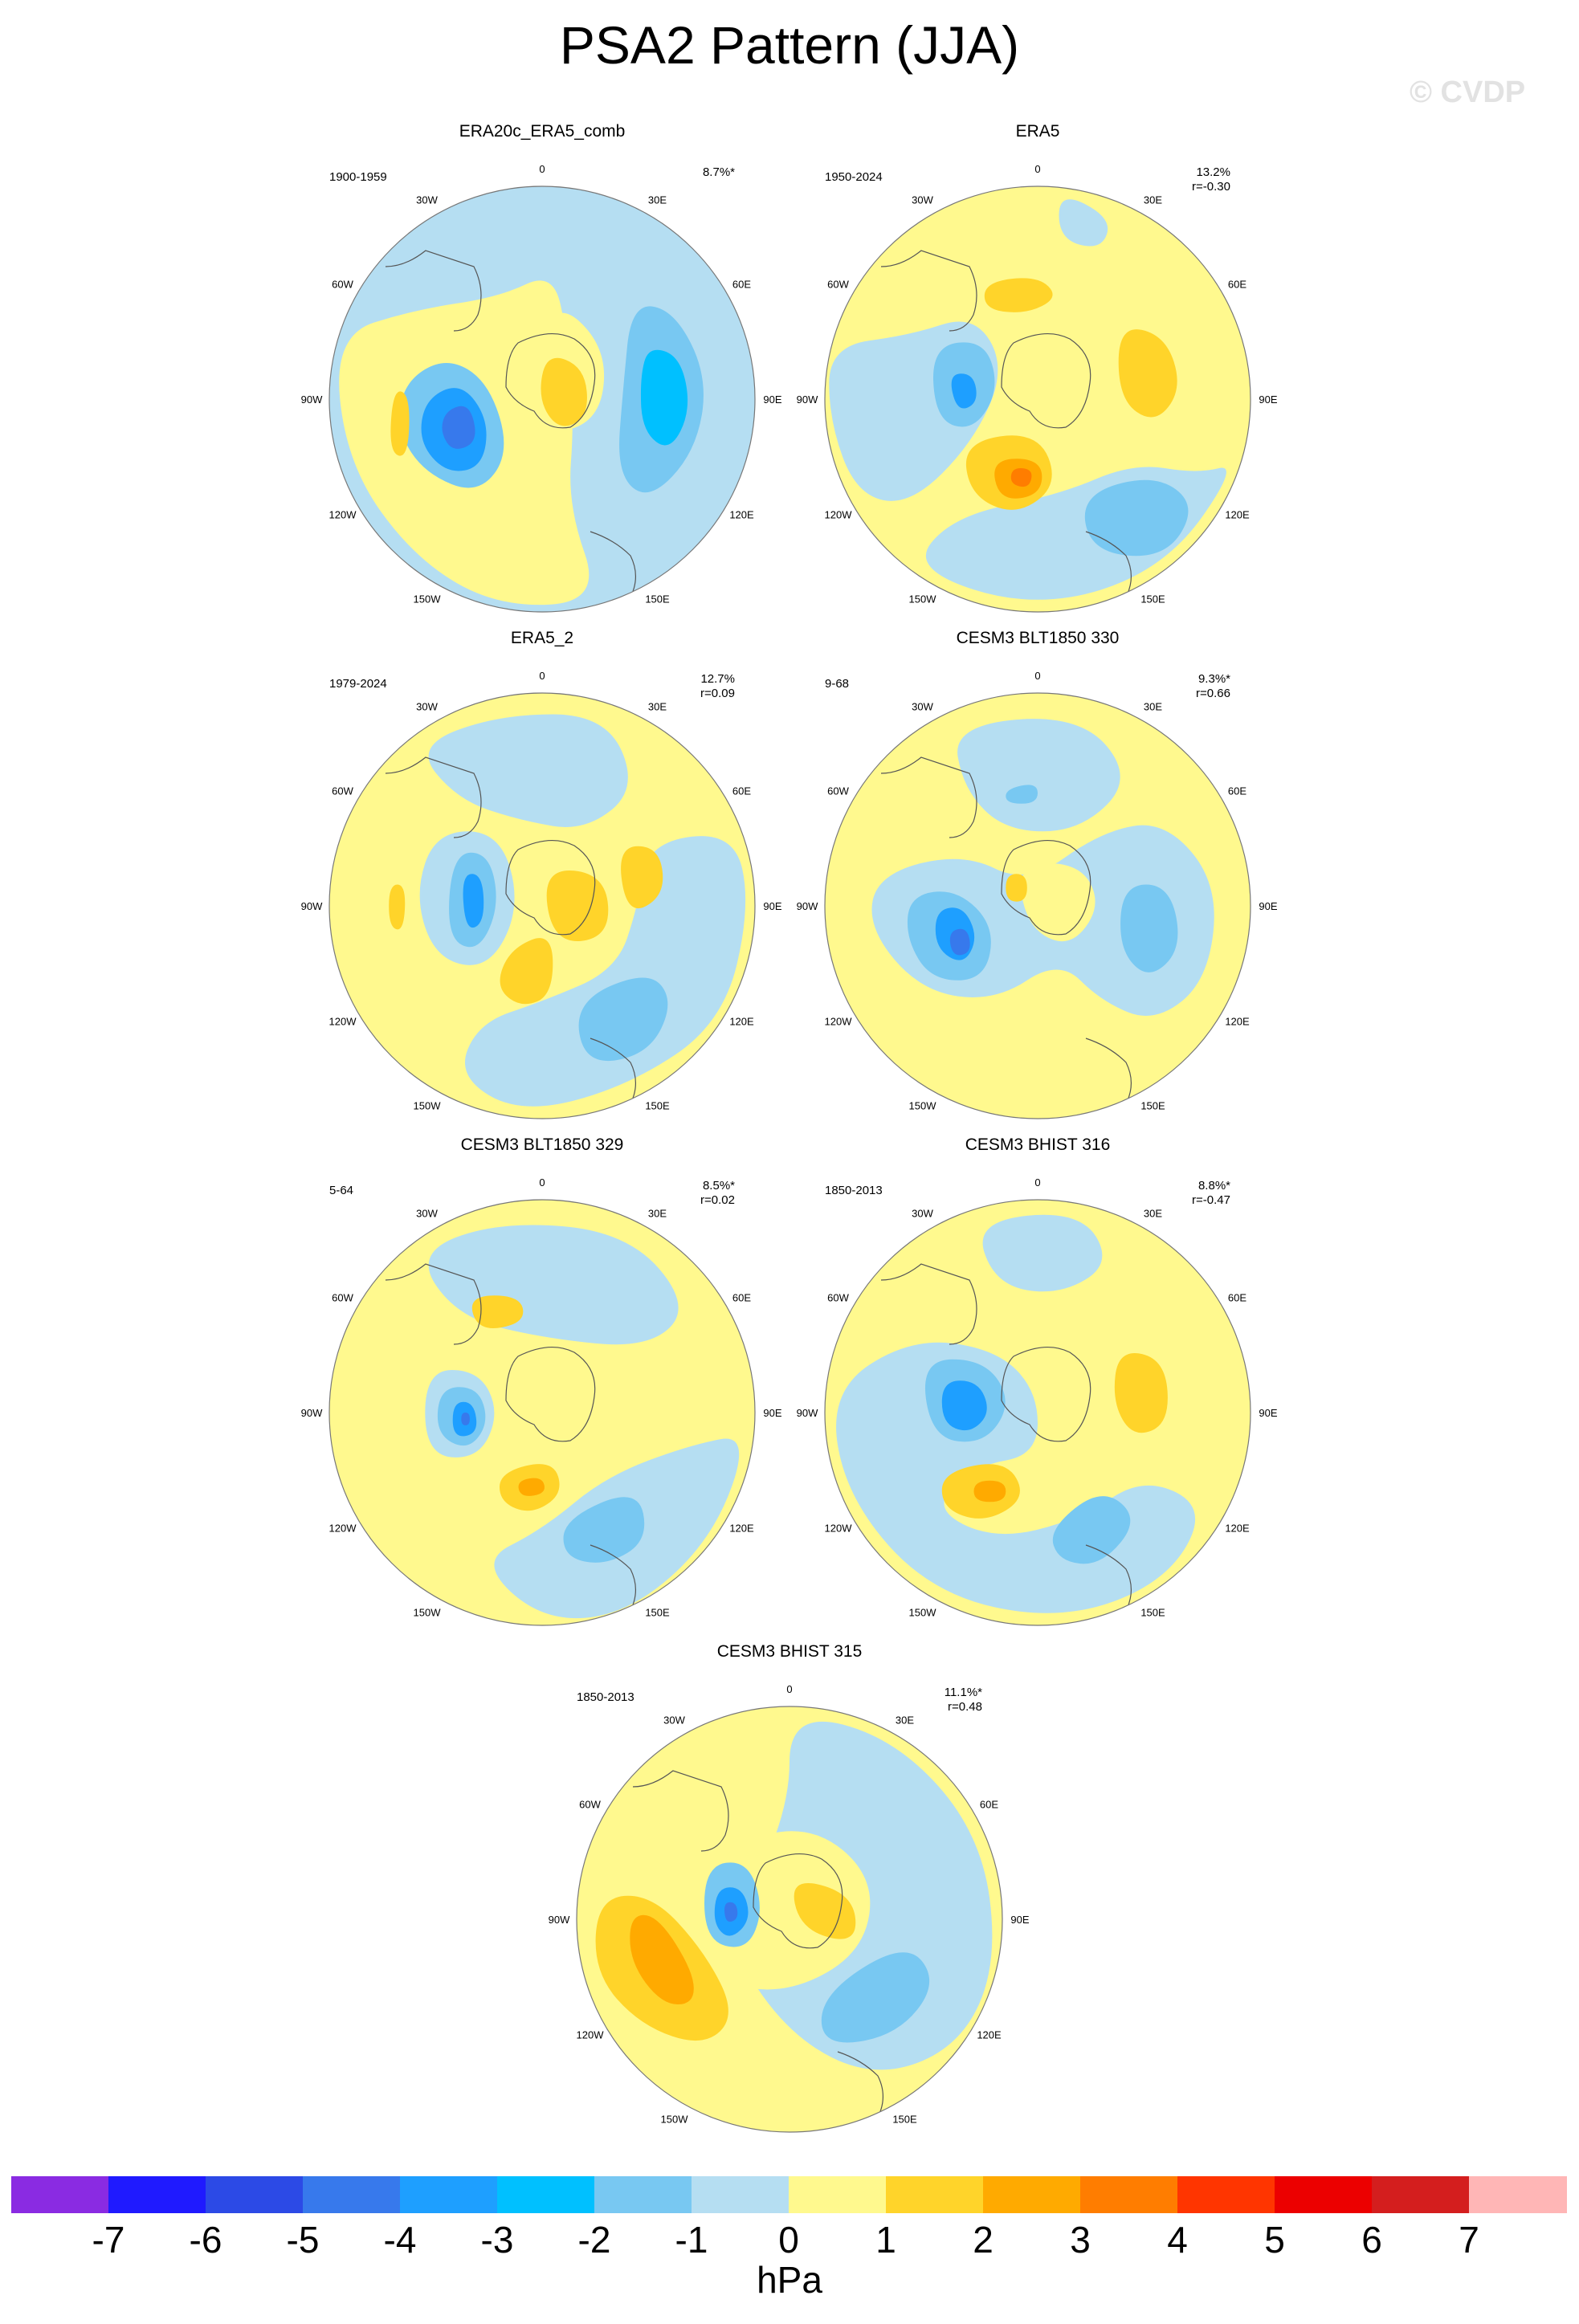 The image size is (1579, 2324). I want to click on pct-variance: 8.8%*, so click(1214, 1186).